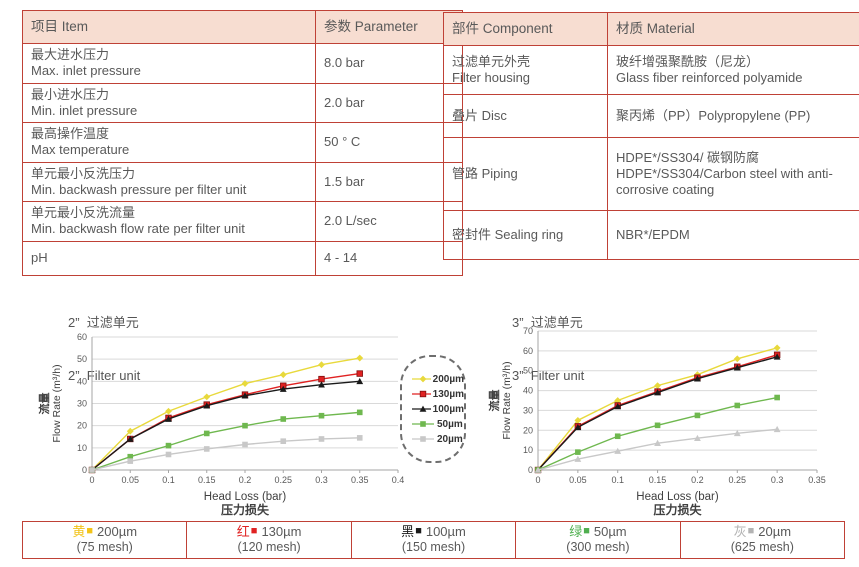 Image resolution: width=859 pixels, height=567 pixels. Describe the element at coordinates (321, 480) in the screenshot. I see `svg-text: 0.3` at that location.